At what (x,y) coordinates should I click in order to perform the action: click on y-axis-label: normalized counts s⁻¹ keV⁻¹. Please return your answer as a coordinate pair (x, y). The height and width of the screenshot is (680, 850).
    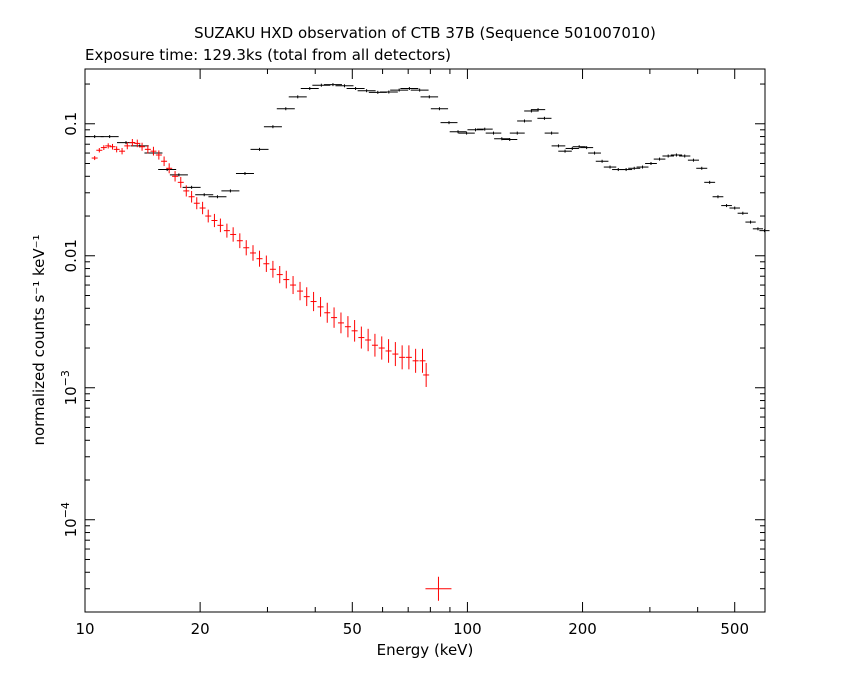
    Looking at the image, I should click on (39, 339).